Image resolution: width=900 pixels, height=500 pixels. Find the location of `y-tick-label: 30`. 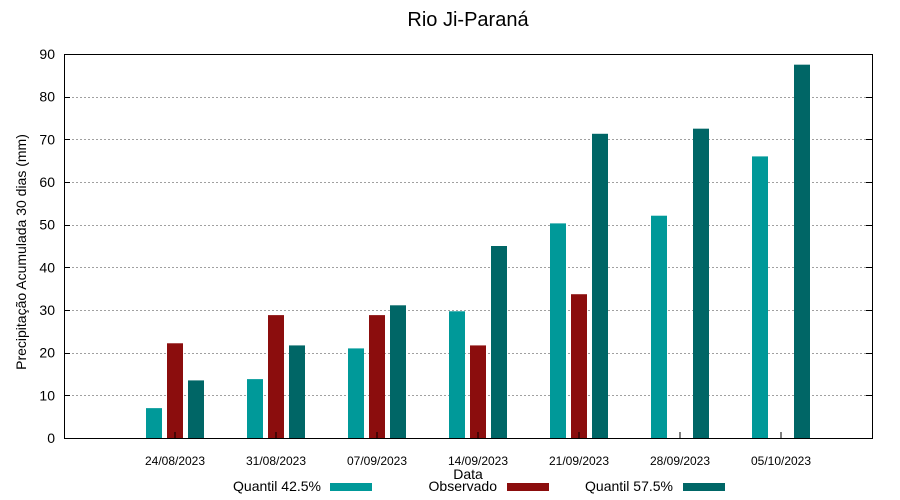

y-tick-label: 30 is located at coordinates (47, 310).